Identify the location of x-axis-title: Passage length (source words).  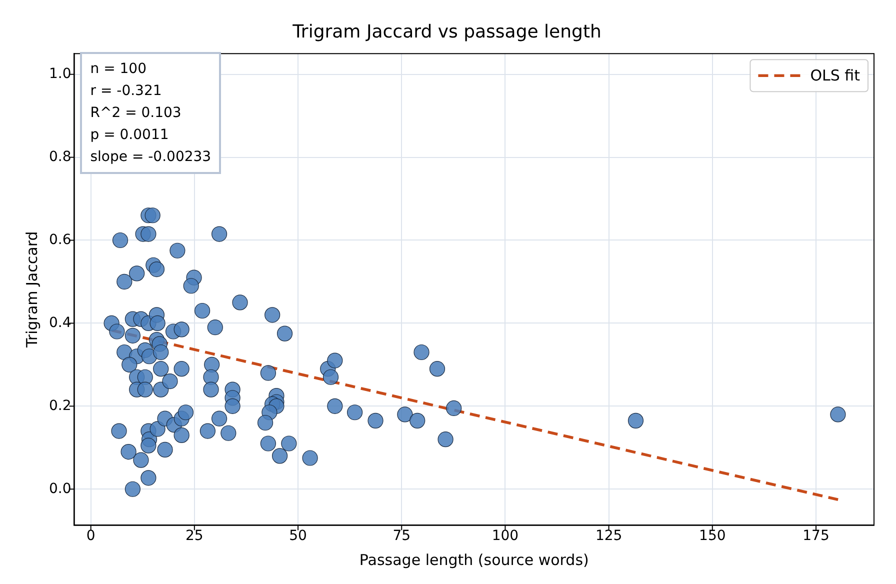
(474, 559).